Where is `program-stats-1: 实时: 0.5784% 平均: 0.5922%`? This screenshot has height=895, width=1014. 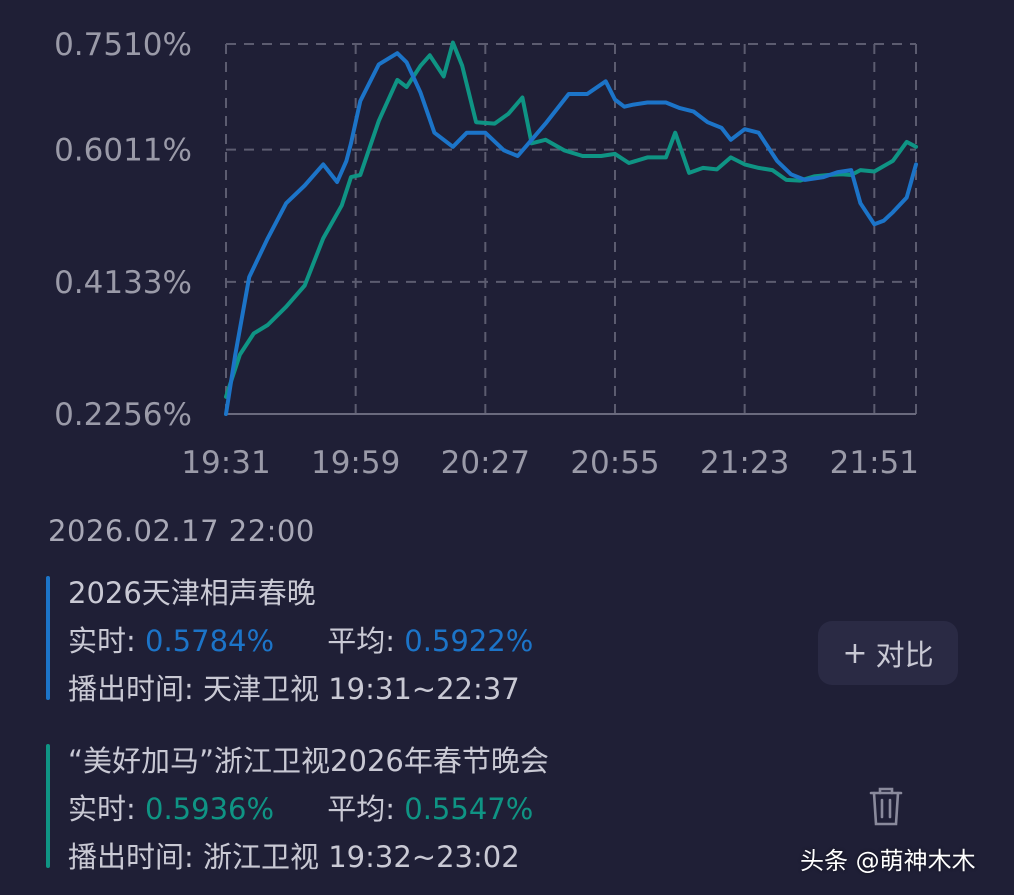
program-stats-1: 实时: 0.5784% 平均: 0.5922% is located at coordinates (300, 639).